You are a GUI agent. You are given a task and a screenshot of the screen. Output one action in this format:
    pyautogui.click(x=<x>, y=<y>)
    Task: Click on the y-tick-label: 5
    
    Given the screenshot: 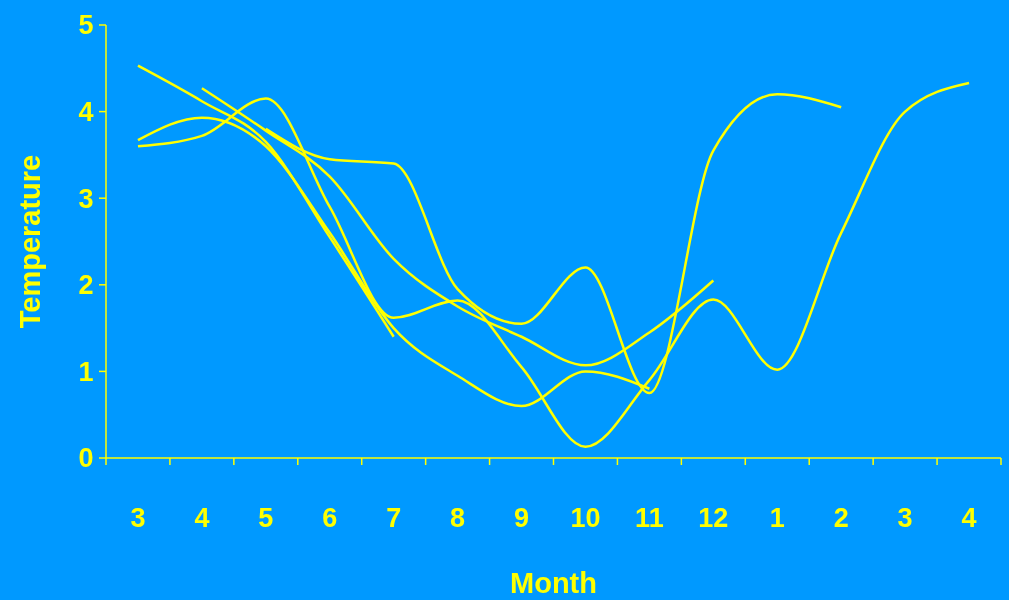 What is the action you would take?
    pyautogui.click(x=86, y=25)
    